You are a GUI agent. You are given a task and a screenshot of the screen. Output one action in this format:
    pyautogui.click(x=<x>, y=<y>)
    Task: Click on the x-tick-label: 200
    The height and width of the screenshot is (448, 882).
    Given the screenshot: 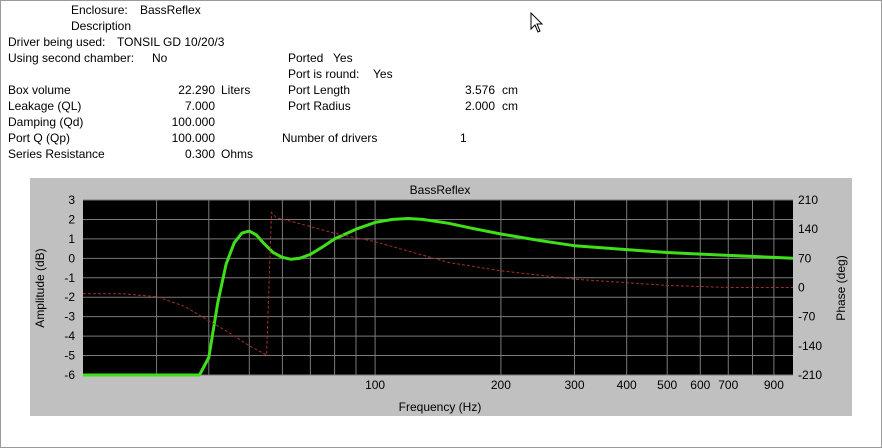 What is the action you would take?
    pyautogui.click(x=501, y=385)
    